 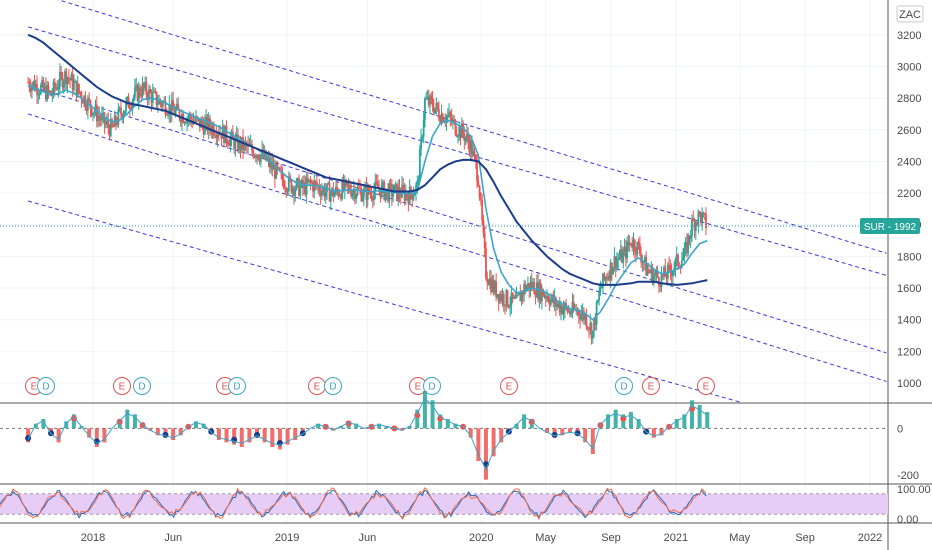 I want to click on price-tick-label: 1200, so click(x=909, y=352).